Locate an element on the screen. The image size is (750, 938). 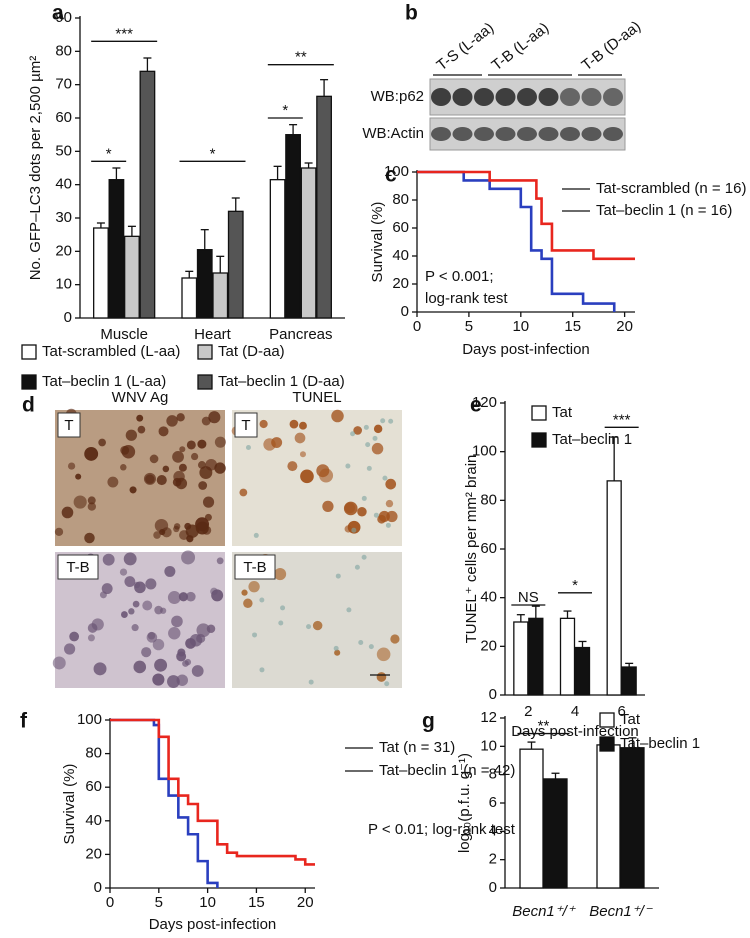
x-tick-label: Becn1⁺/⁻ is located at coordinates (621, 911).